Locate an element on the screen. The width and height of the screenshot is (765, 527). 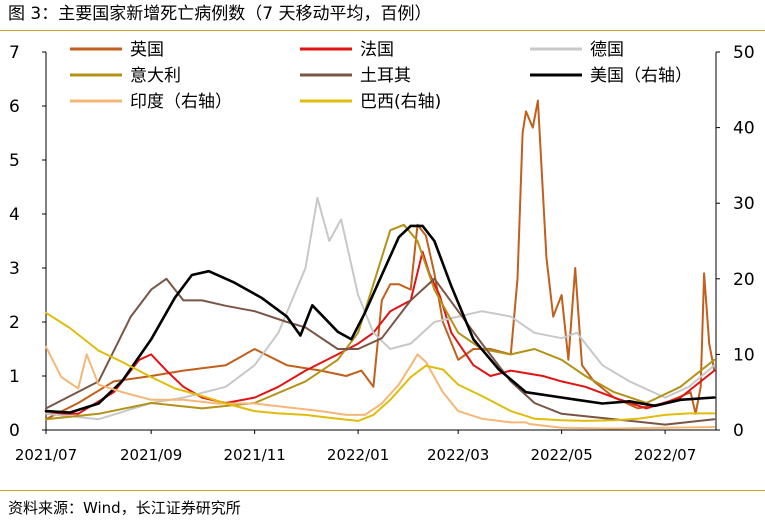
figure-source: 资料来源：Wind，长江证券研究所 is located at coordinates (124, 508).